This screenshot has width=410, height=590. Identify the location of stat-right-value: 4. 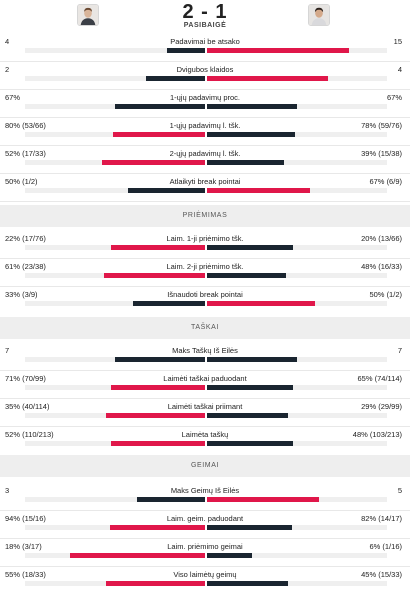
(399, 69).